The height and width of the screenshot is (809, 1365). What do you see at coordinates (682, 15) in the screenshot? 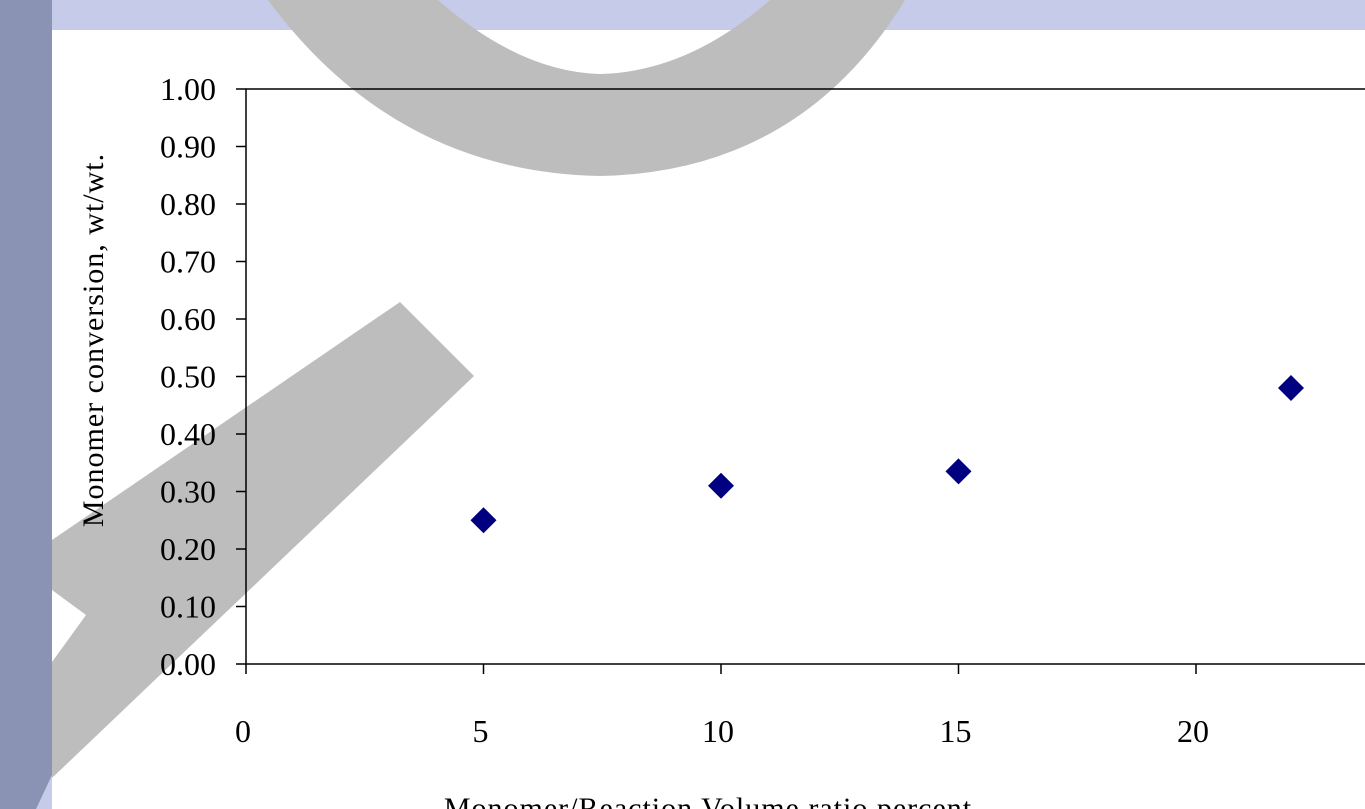
I see `top-band` at bounding box center [682, 15].